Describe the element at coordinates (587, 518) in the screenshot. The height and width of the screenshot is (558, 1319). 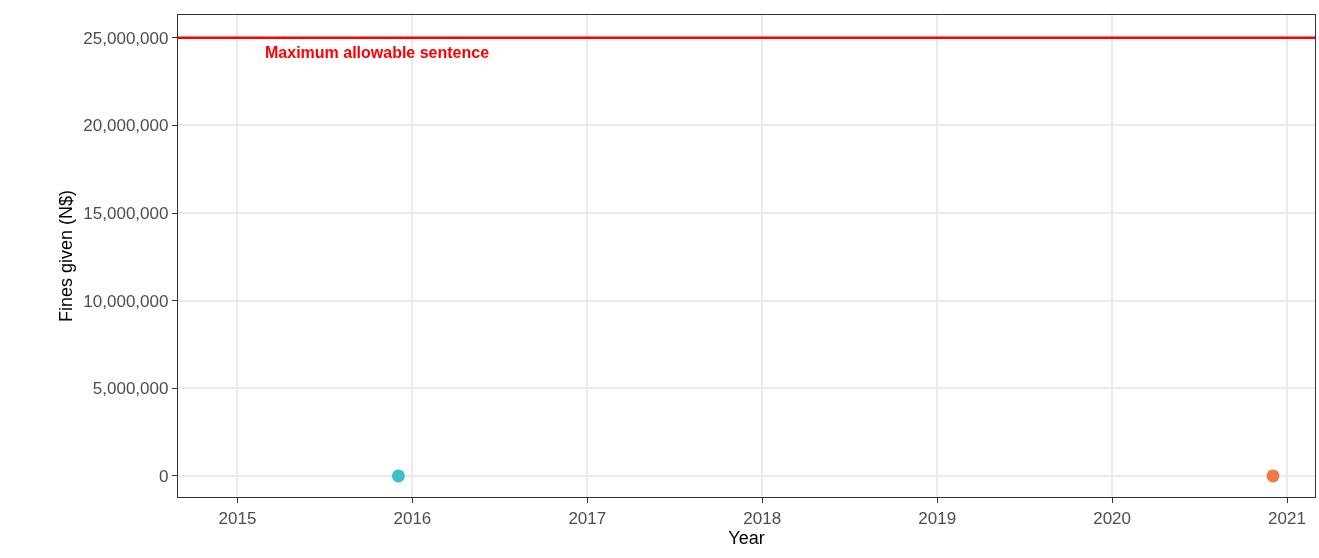
I see `x-tick-label: 2017` at that location.